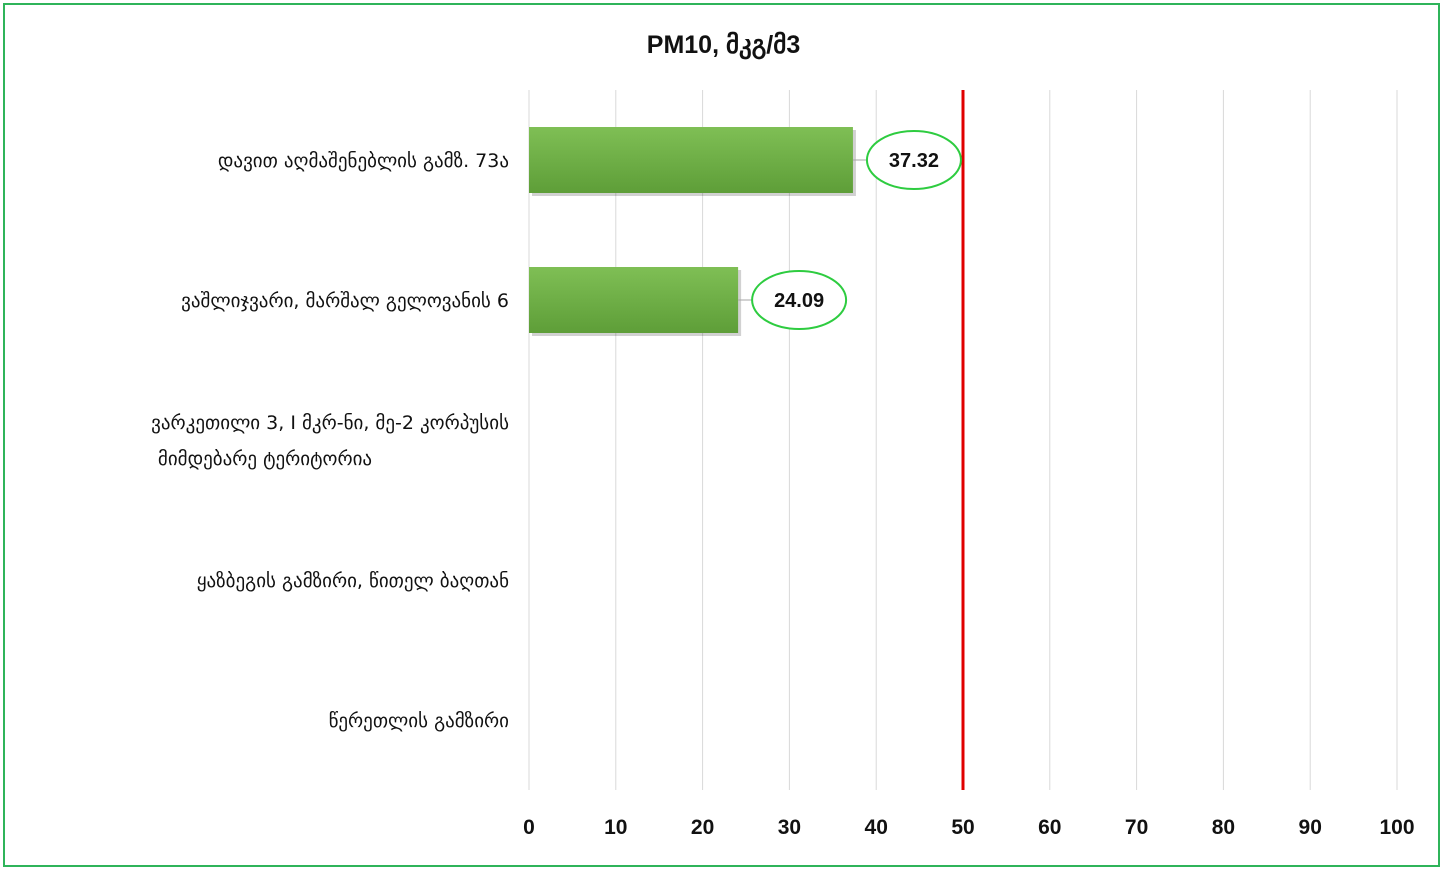 This screenshot has height=871, width=1447. Describe the element at coordinates (265, 459) in the screenshot. I see `category-label: მიმდებარე ტერიტორია` at that location.